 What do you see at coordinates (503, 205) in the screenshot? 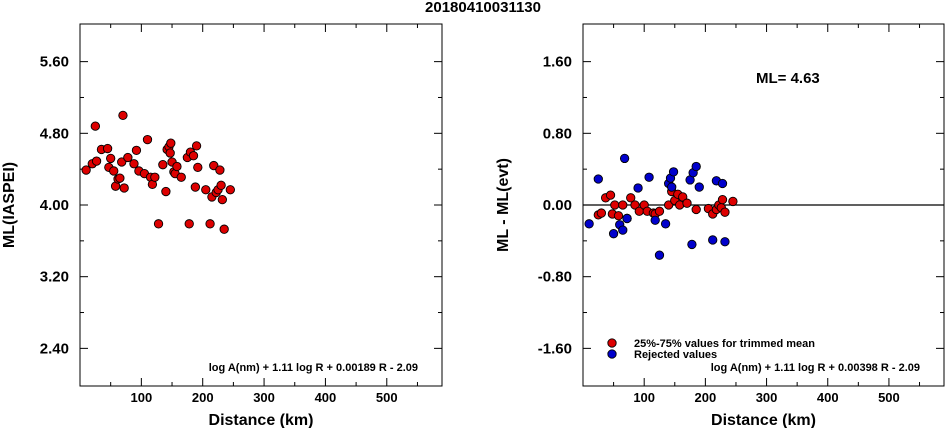
I see `y-axis-label: ML - ML(evt)` at bounding box center [503, 205].